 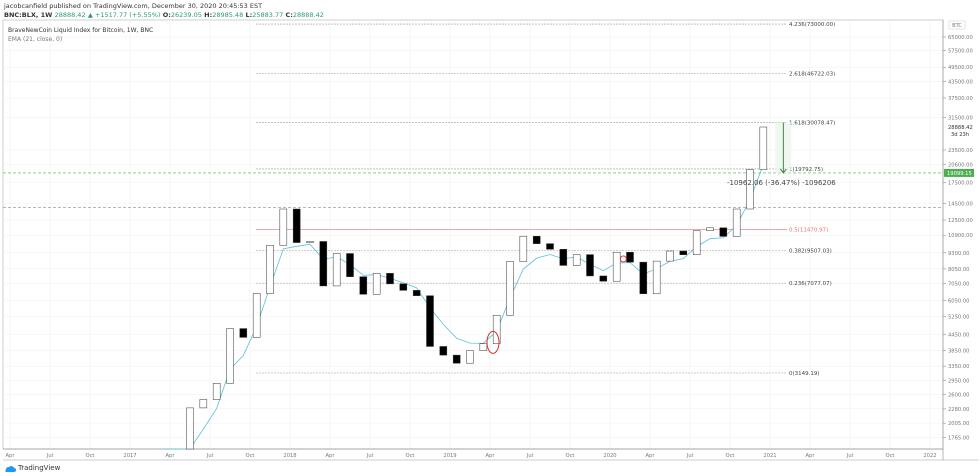 I want to click on y-tick-label: 49500.00, so click(x=960, y=68).